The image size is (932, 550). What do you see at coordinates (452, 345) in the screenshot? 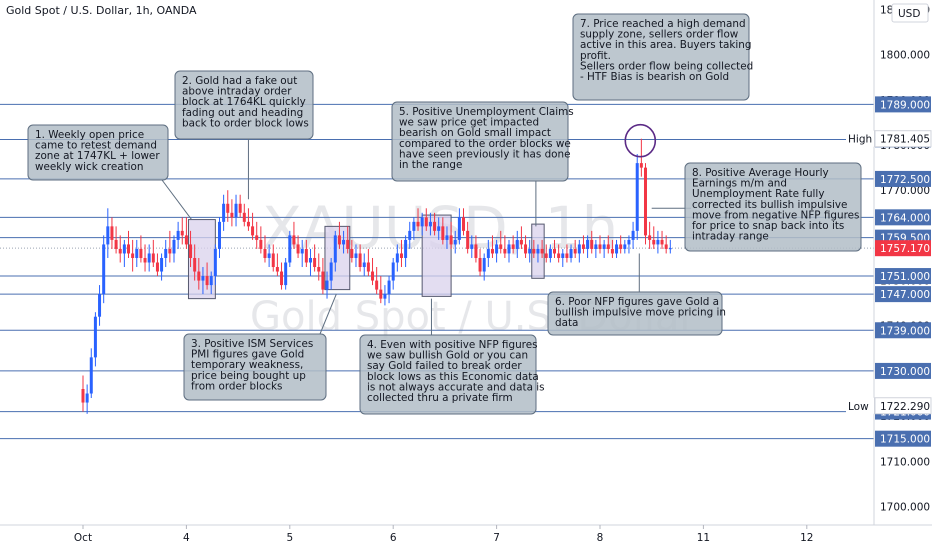
I see `callout-line: 4. Even with positive NFP figures` at bounding box center [452, 345].